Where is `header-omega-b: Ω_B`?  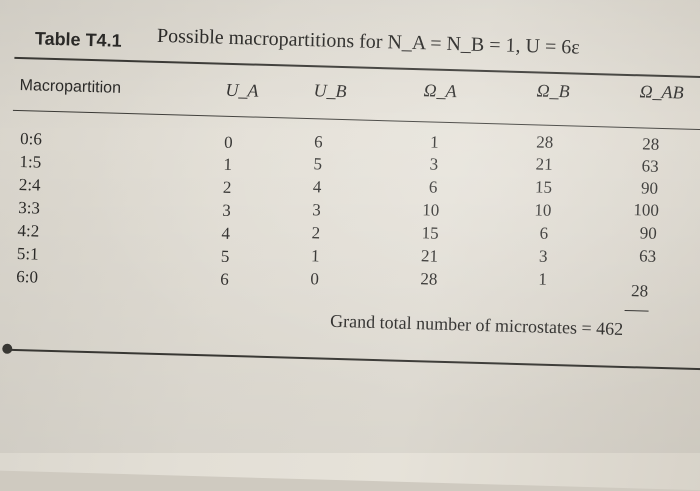 header-omega-b: Ω_B is located at coordinates (553, 91).